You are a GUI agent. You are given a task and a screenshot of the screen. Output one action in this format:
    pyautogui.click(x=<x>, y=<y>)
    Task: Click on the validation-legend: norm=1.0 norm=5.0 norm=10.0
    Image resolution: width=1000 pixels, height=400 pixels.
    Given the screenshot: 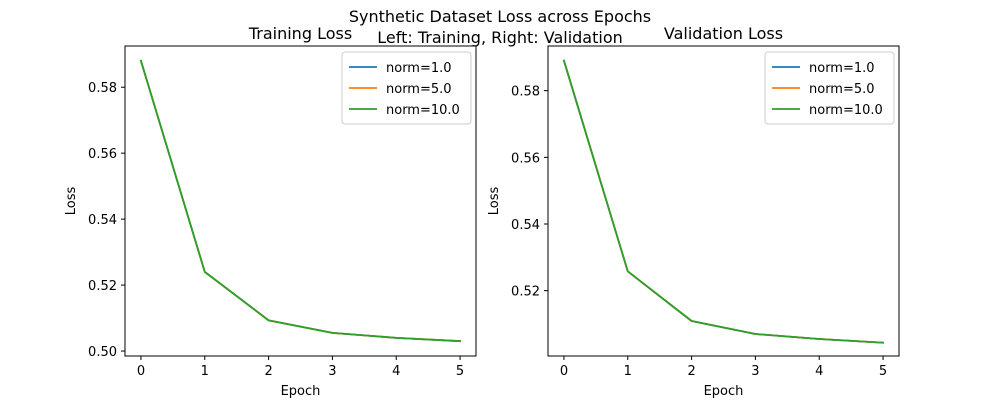 What is the action you would take?
    pyautogui.click(x=829, y=88)
    